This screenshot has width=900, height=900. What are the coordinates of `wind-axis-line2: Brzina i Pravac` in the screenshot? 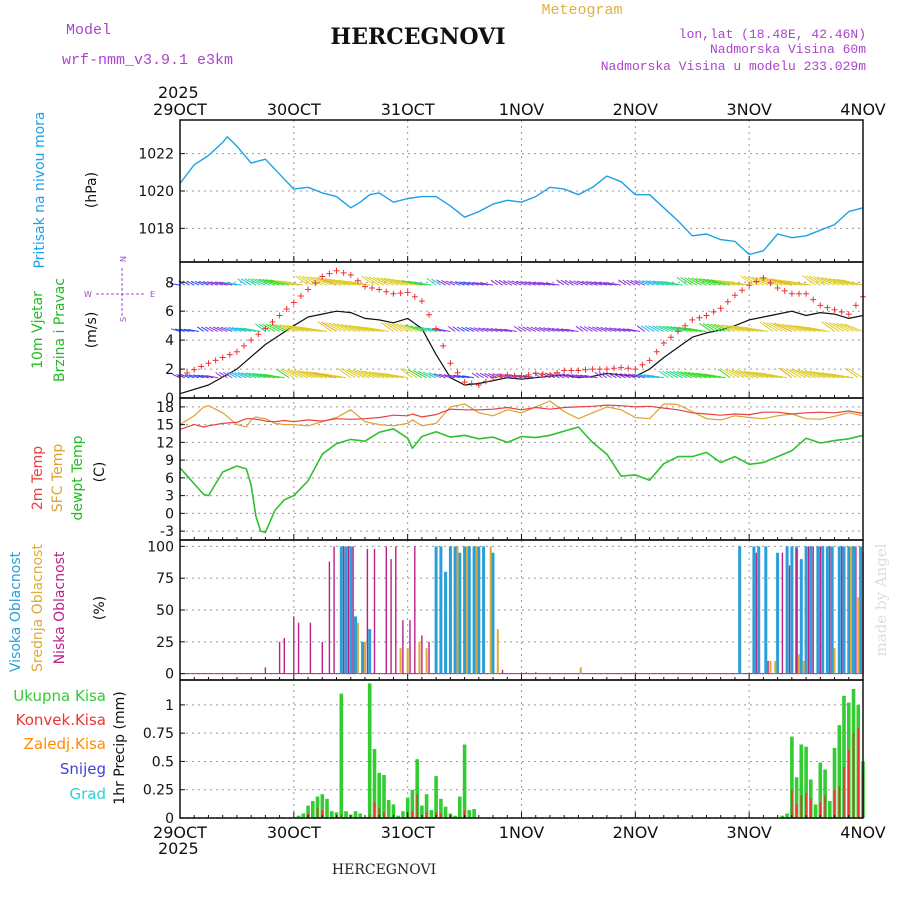 It's located at (60, 330).